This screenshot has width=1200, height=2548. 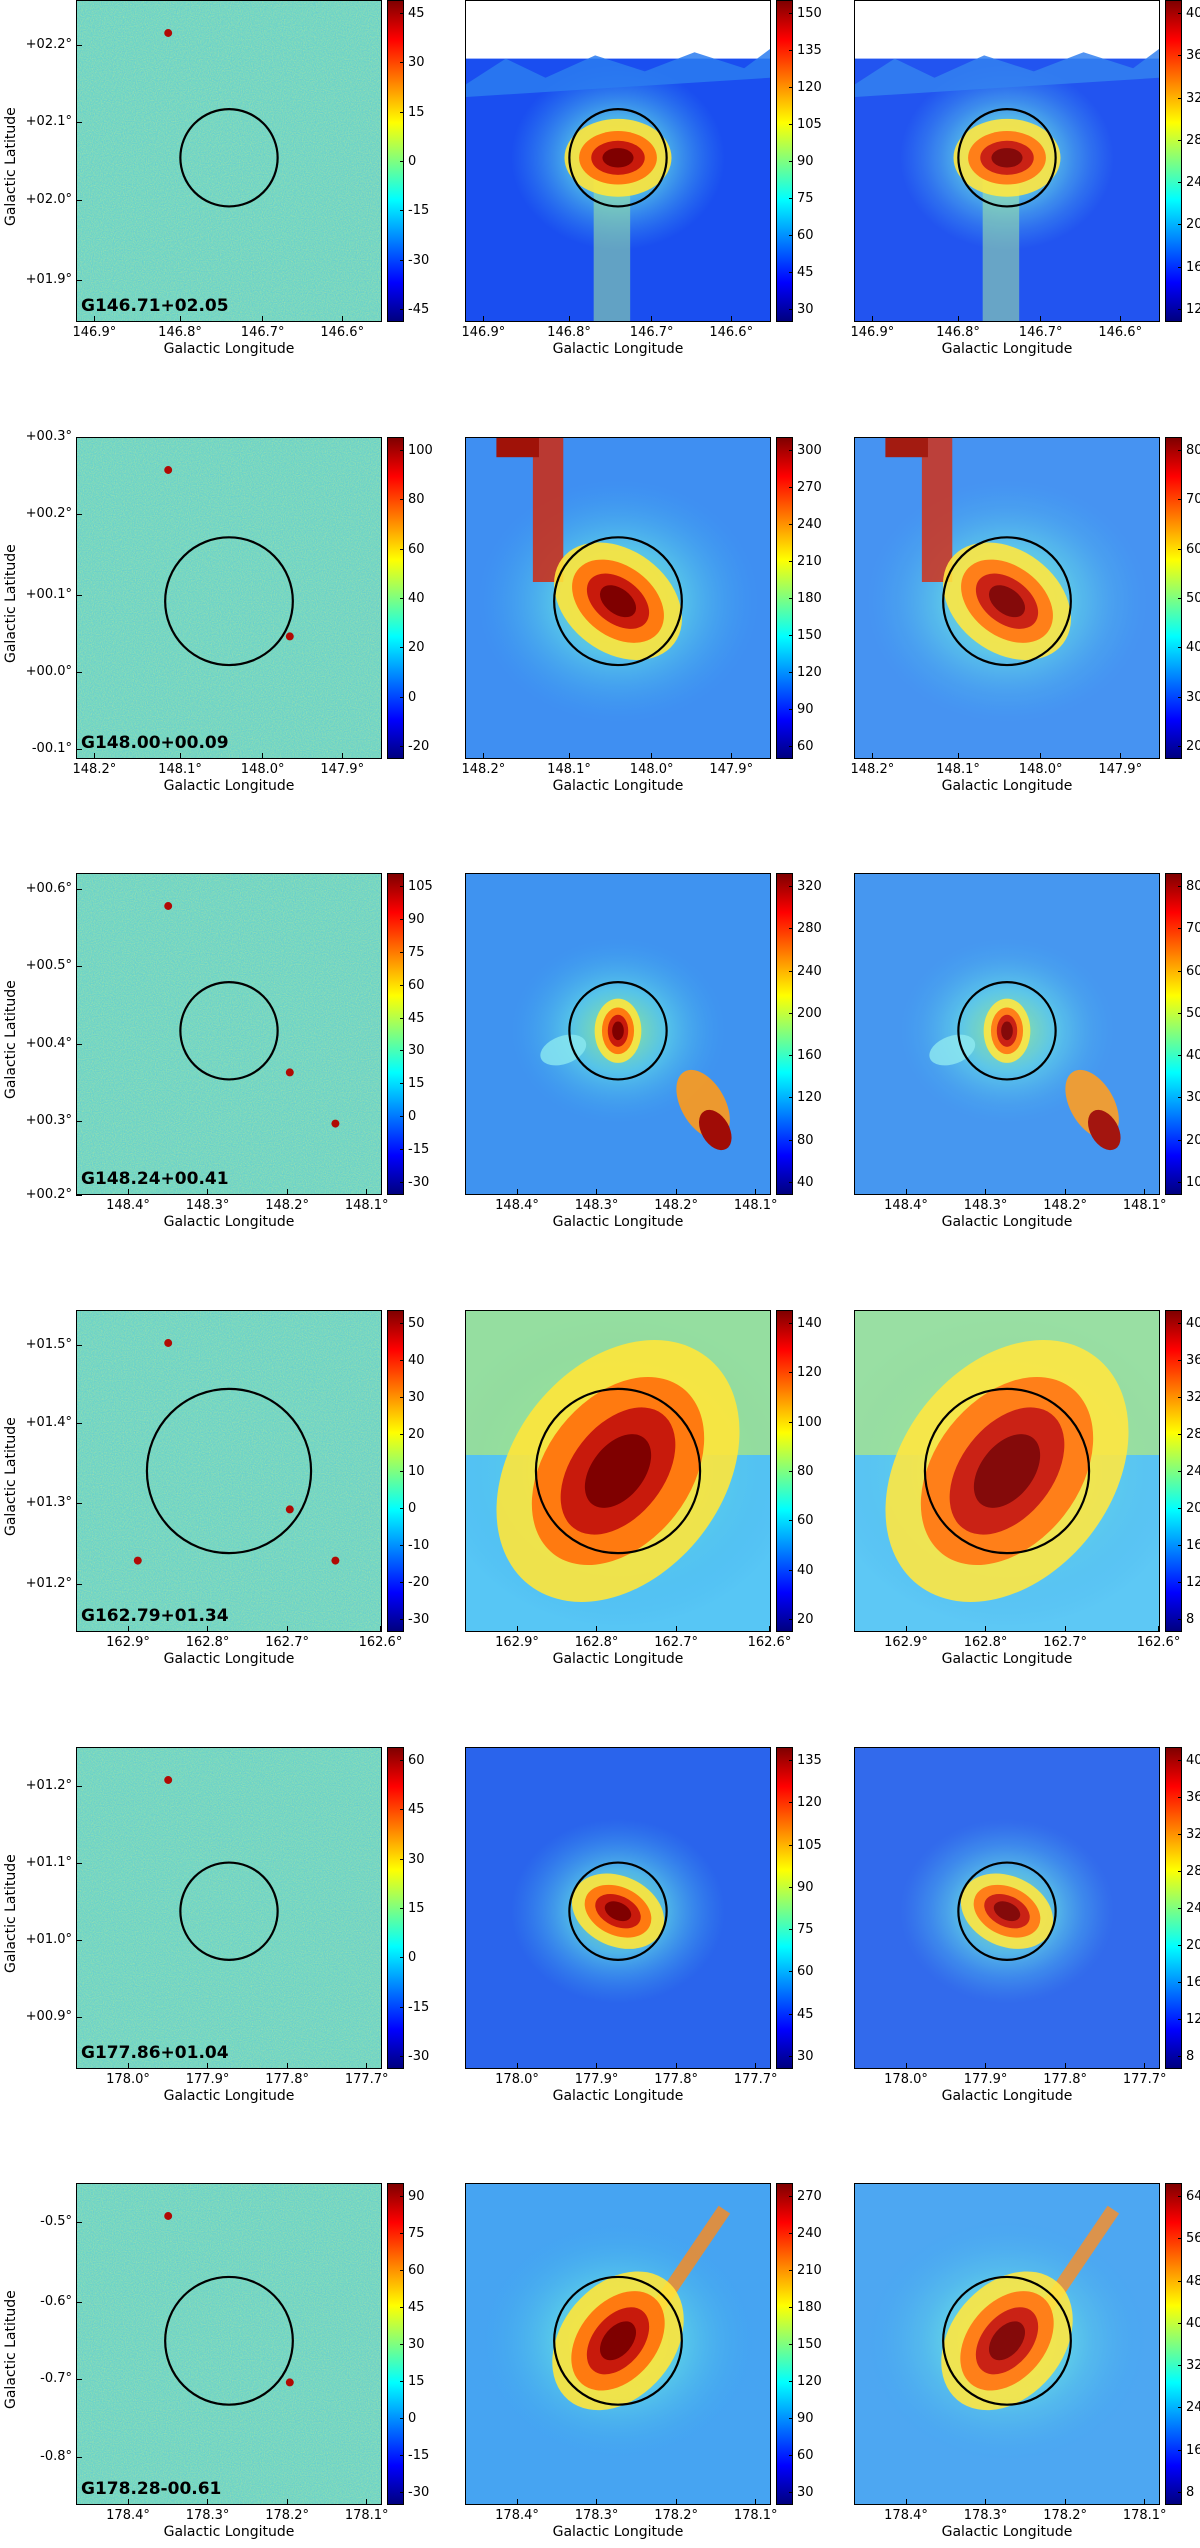 What do you see at coordinates (1193, 267) in the screenshot?
I see `colorbar-tick-label: 16` at bounding box center [1193, 267].